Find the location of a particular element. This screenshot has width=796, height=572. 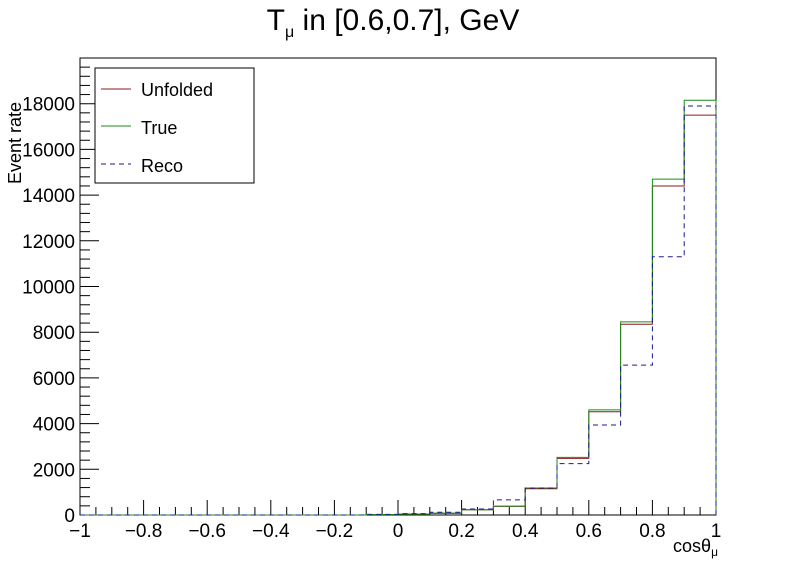

chart-title-rest: in [0.6,0.7], GeV is located at coordinates (406, 20).